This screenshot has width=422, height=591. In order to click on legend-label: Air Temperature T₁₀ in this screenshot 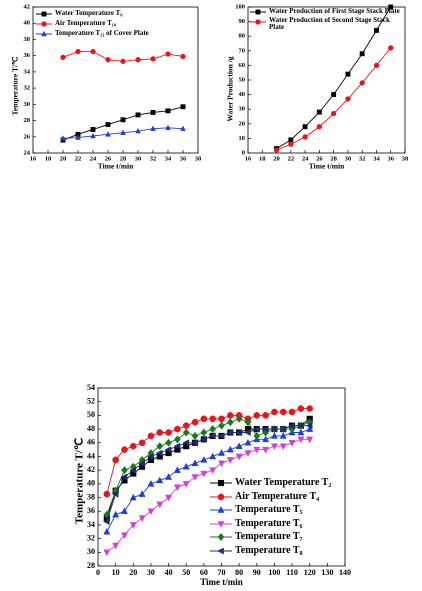, I will do `click(85, 22)`.